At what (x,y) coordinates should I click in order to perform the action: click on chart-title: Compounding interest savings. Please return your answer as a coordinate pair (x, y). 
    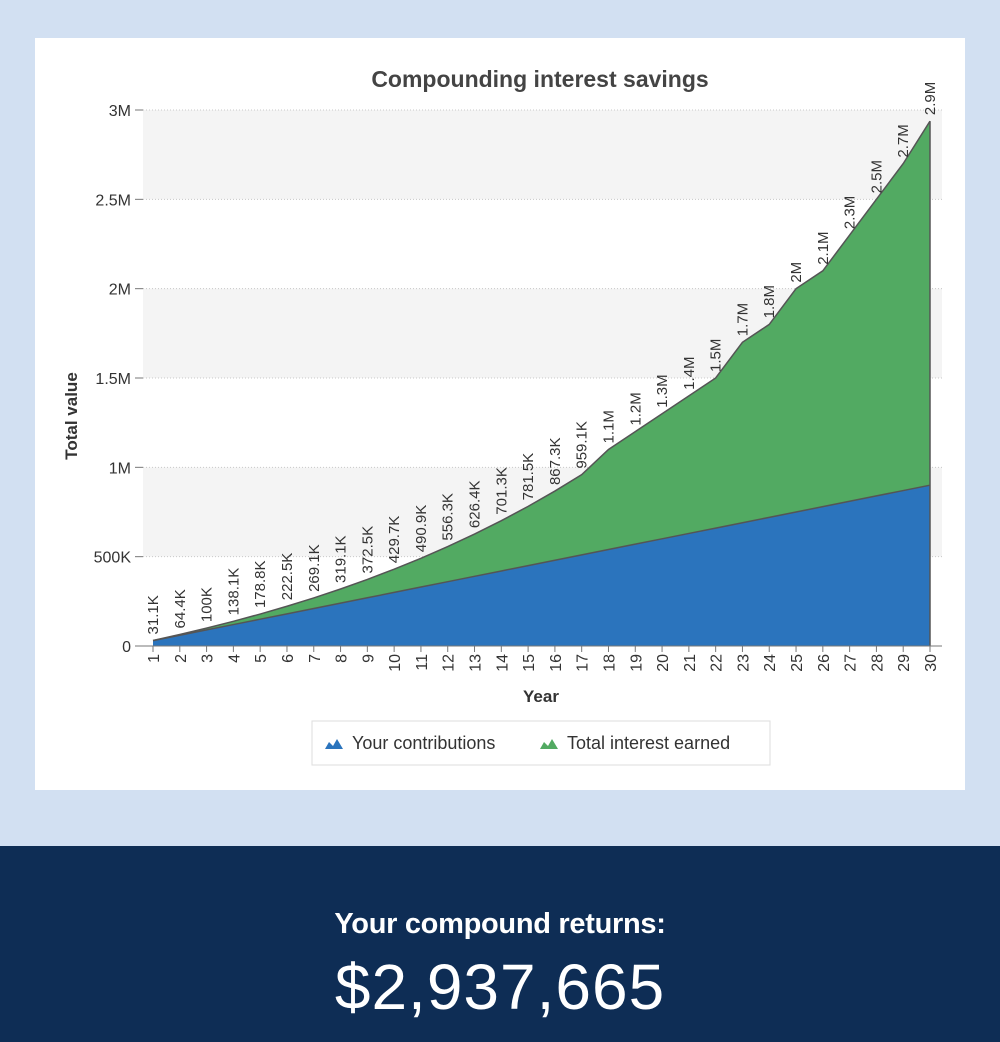
    Looking at the image, I should click on (539, 79).